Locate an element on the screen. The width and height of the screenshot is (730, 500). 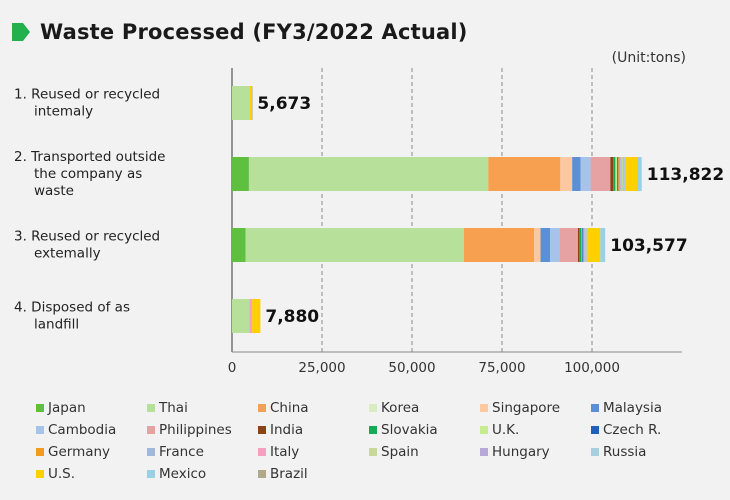
category-label: 1. Reused or recycled intemaly is located at coordinates (87, 103).